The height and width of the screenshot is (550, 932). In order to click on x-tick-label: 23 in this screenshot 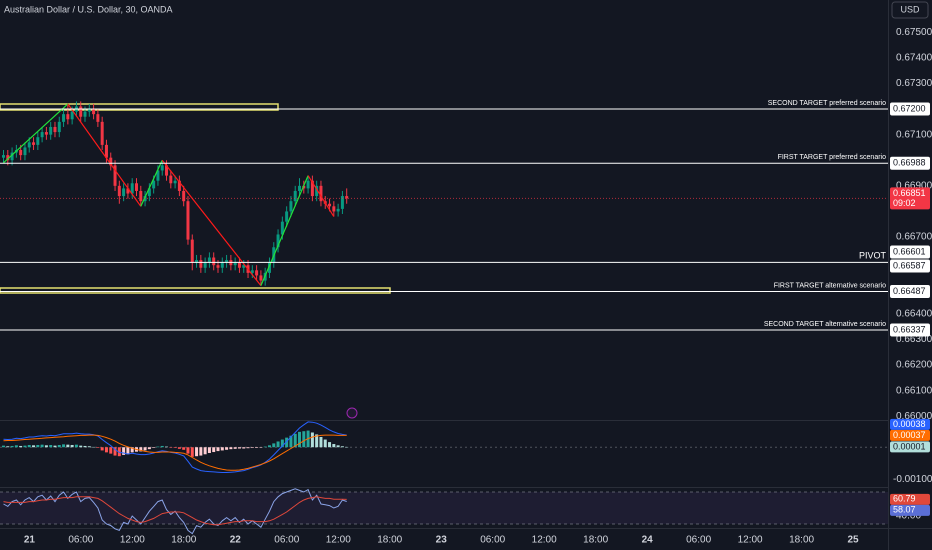, I will do `click(442, 540)`.